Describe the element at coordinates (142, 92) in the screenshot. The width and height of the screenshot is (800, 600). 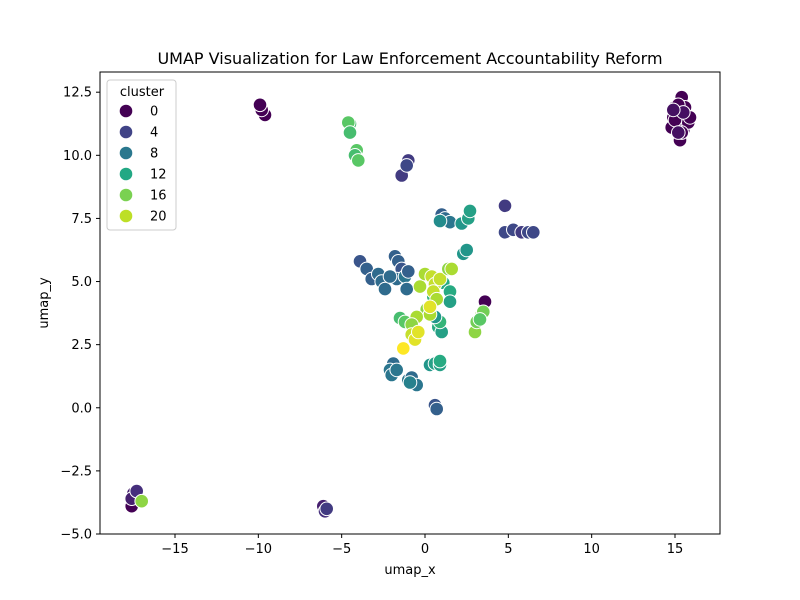
I see `legend-title: cluster` at that location.